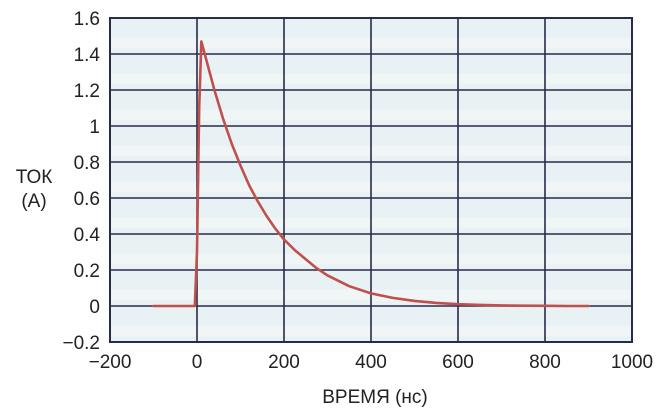 The height and width of the screenshot is (413, 661). Describe the element at coordinates (81, 343) in the screenshot. I see `y-tick-label: −0.2` at that location.